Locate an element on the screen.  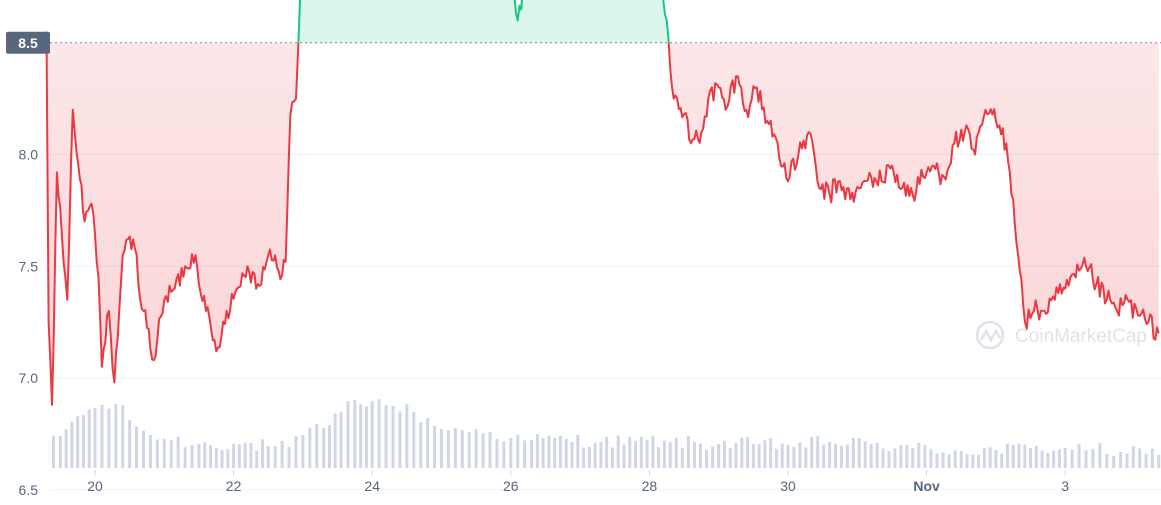
baseline-label-bg is located at coordinates (28, 42).